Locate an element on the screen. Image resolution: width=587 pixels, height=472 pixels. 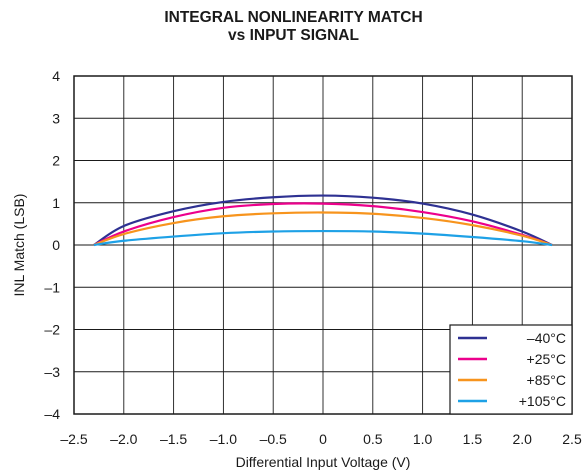
x-tick-label: –1.5 is located at coordinates (173, 439).